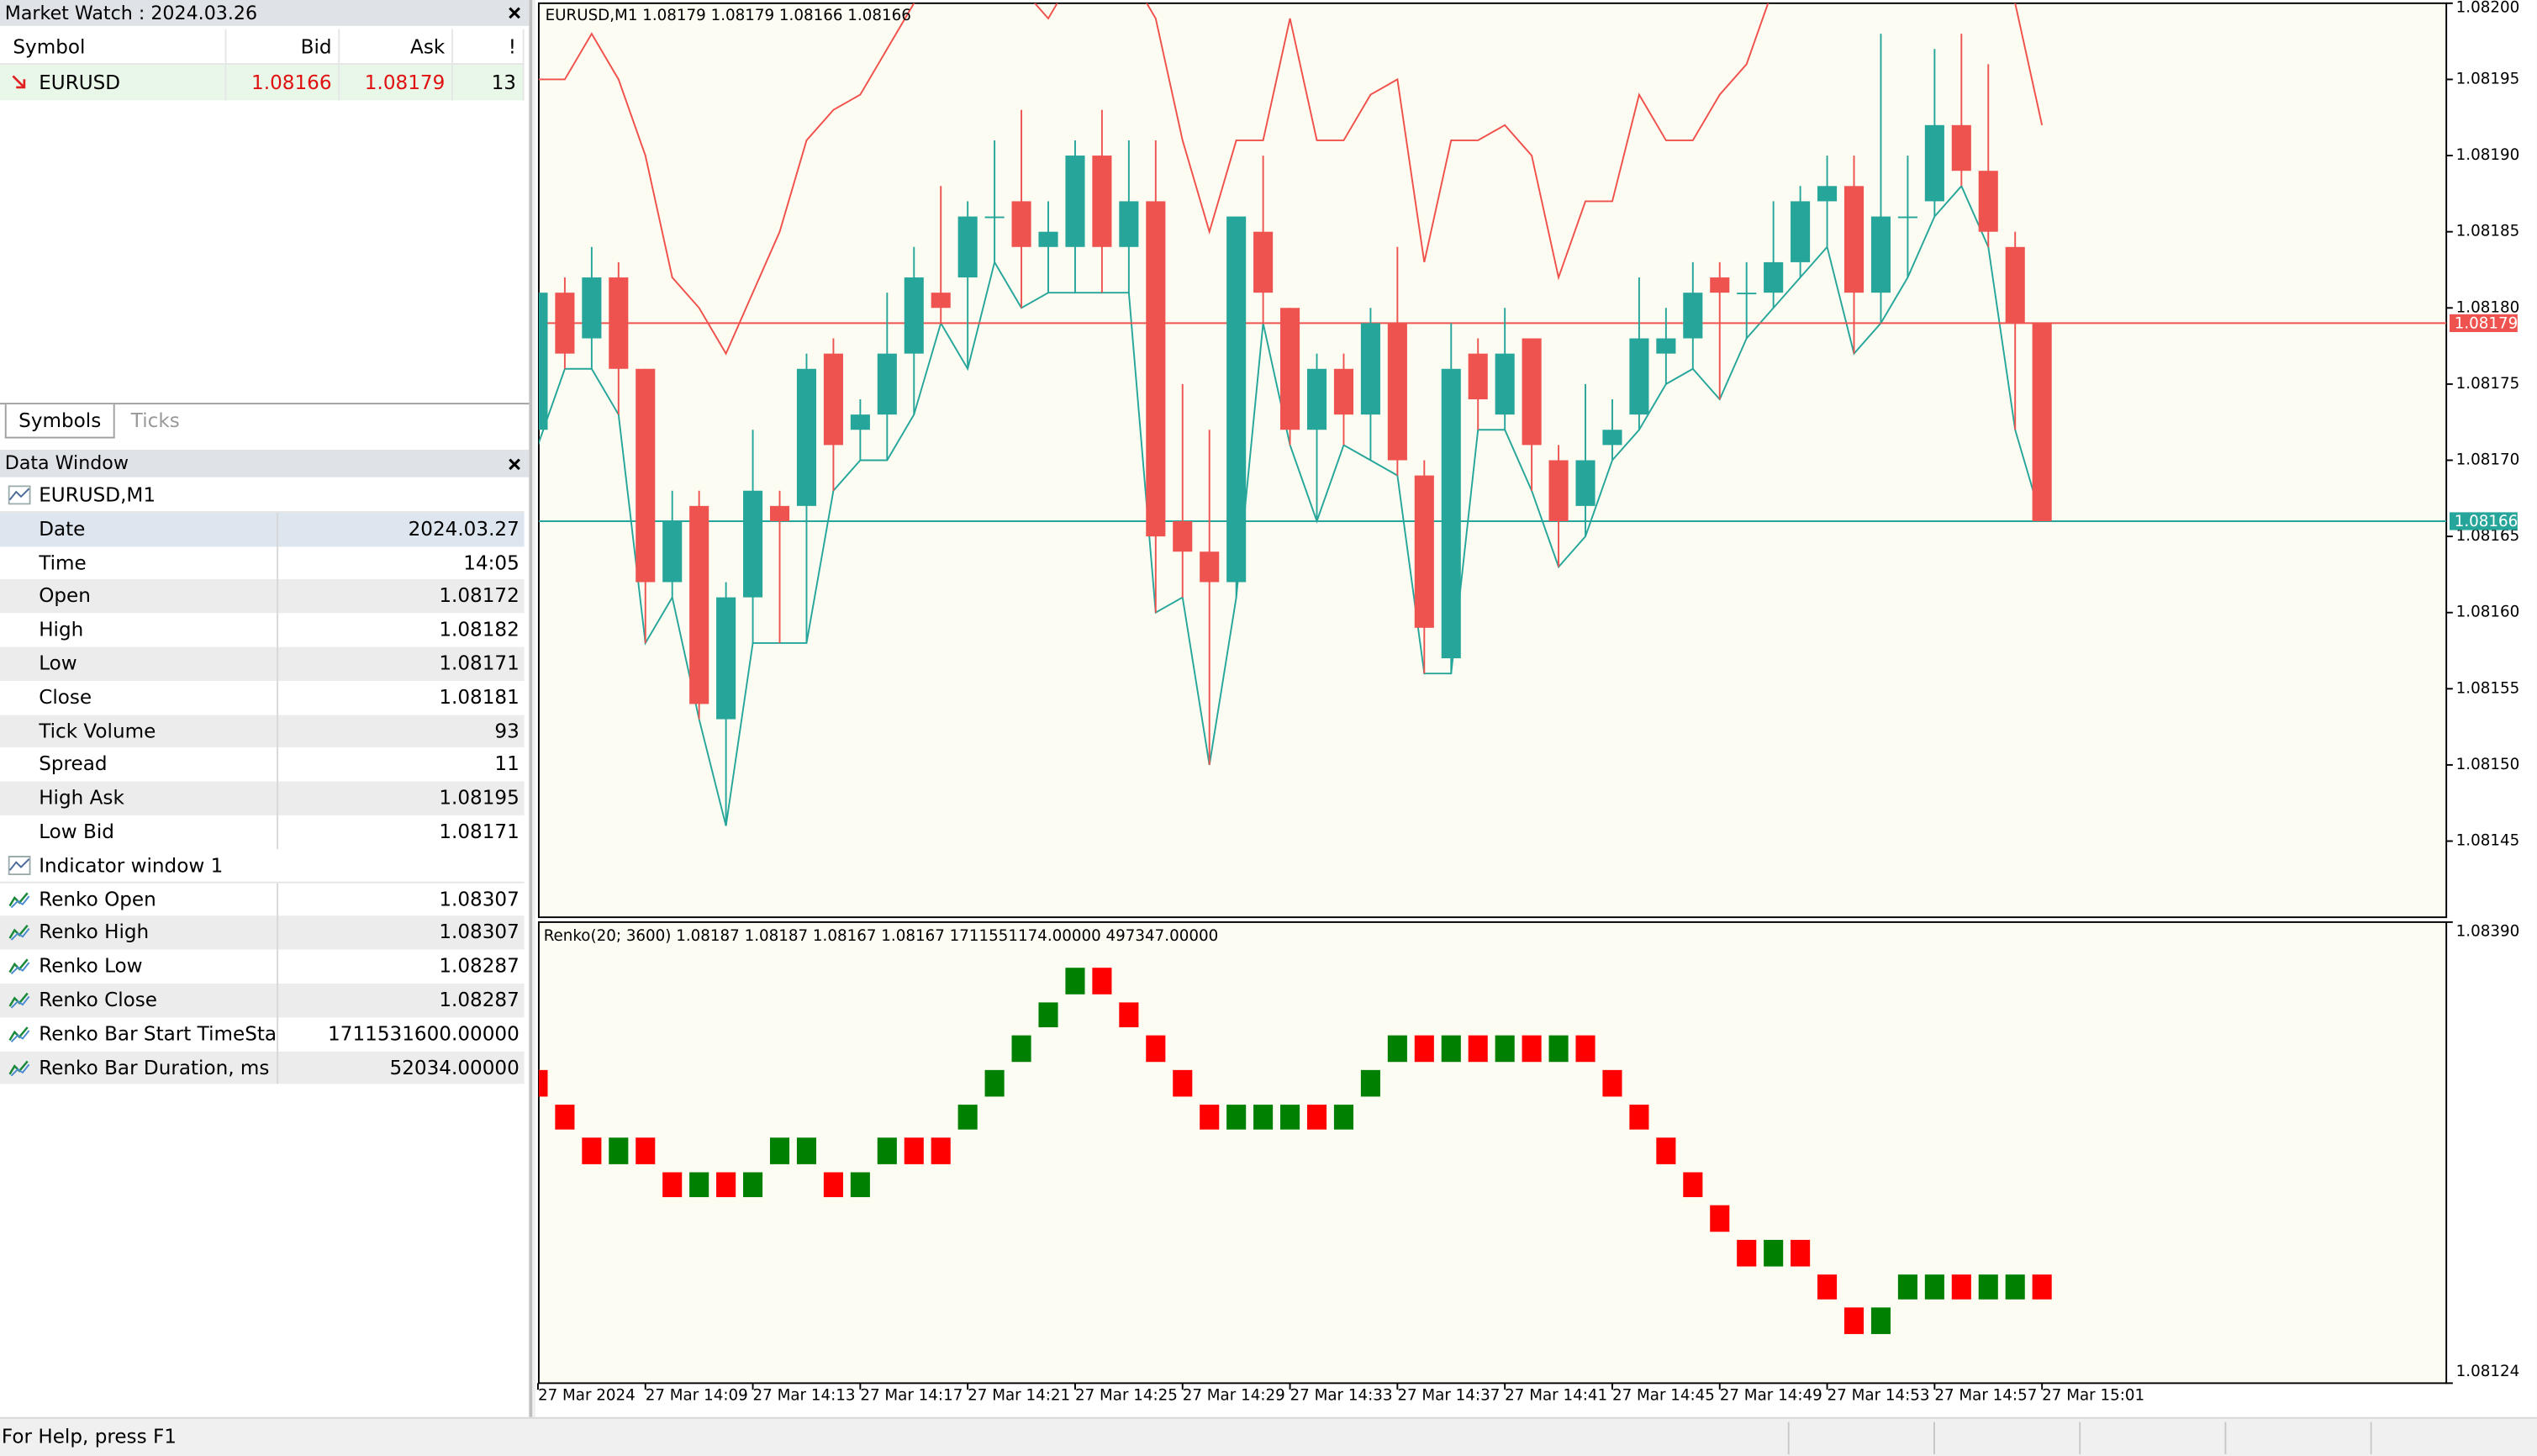 This screenshot has width=2537, height=1456. What do you see at coordinates (479, 596) in the screenshot?
I see `data-value: 1.08172` at bounding box center [479, 596].